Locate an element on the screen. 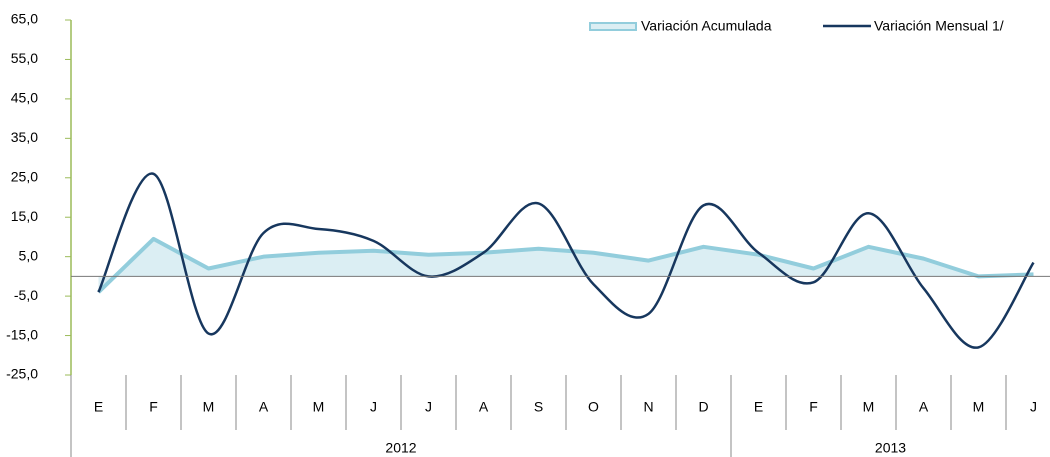 The height and width of the screenshot is (457, 1050). y-tick-label: 15,0 is located at coordinates (24, 216).